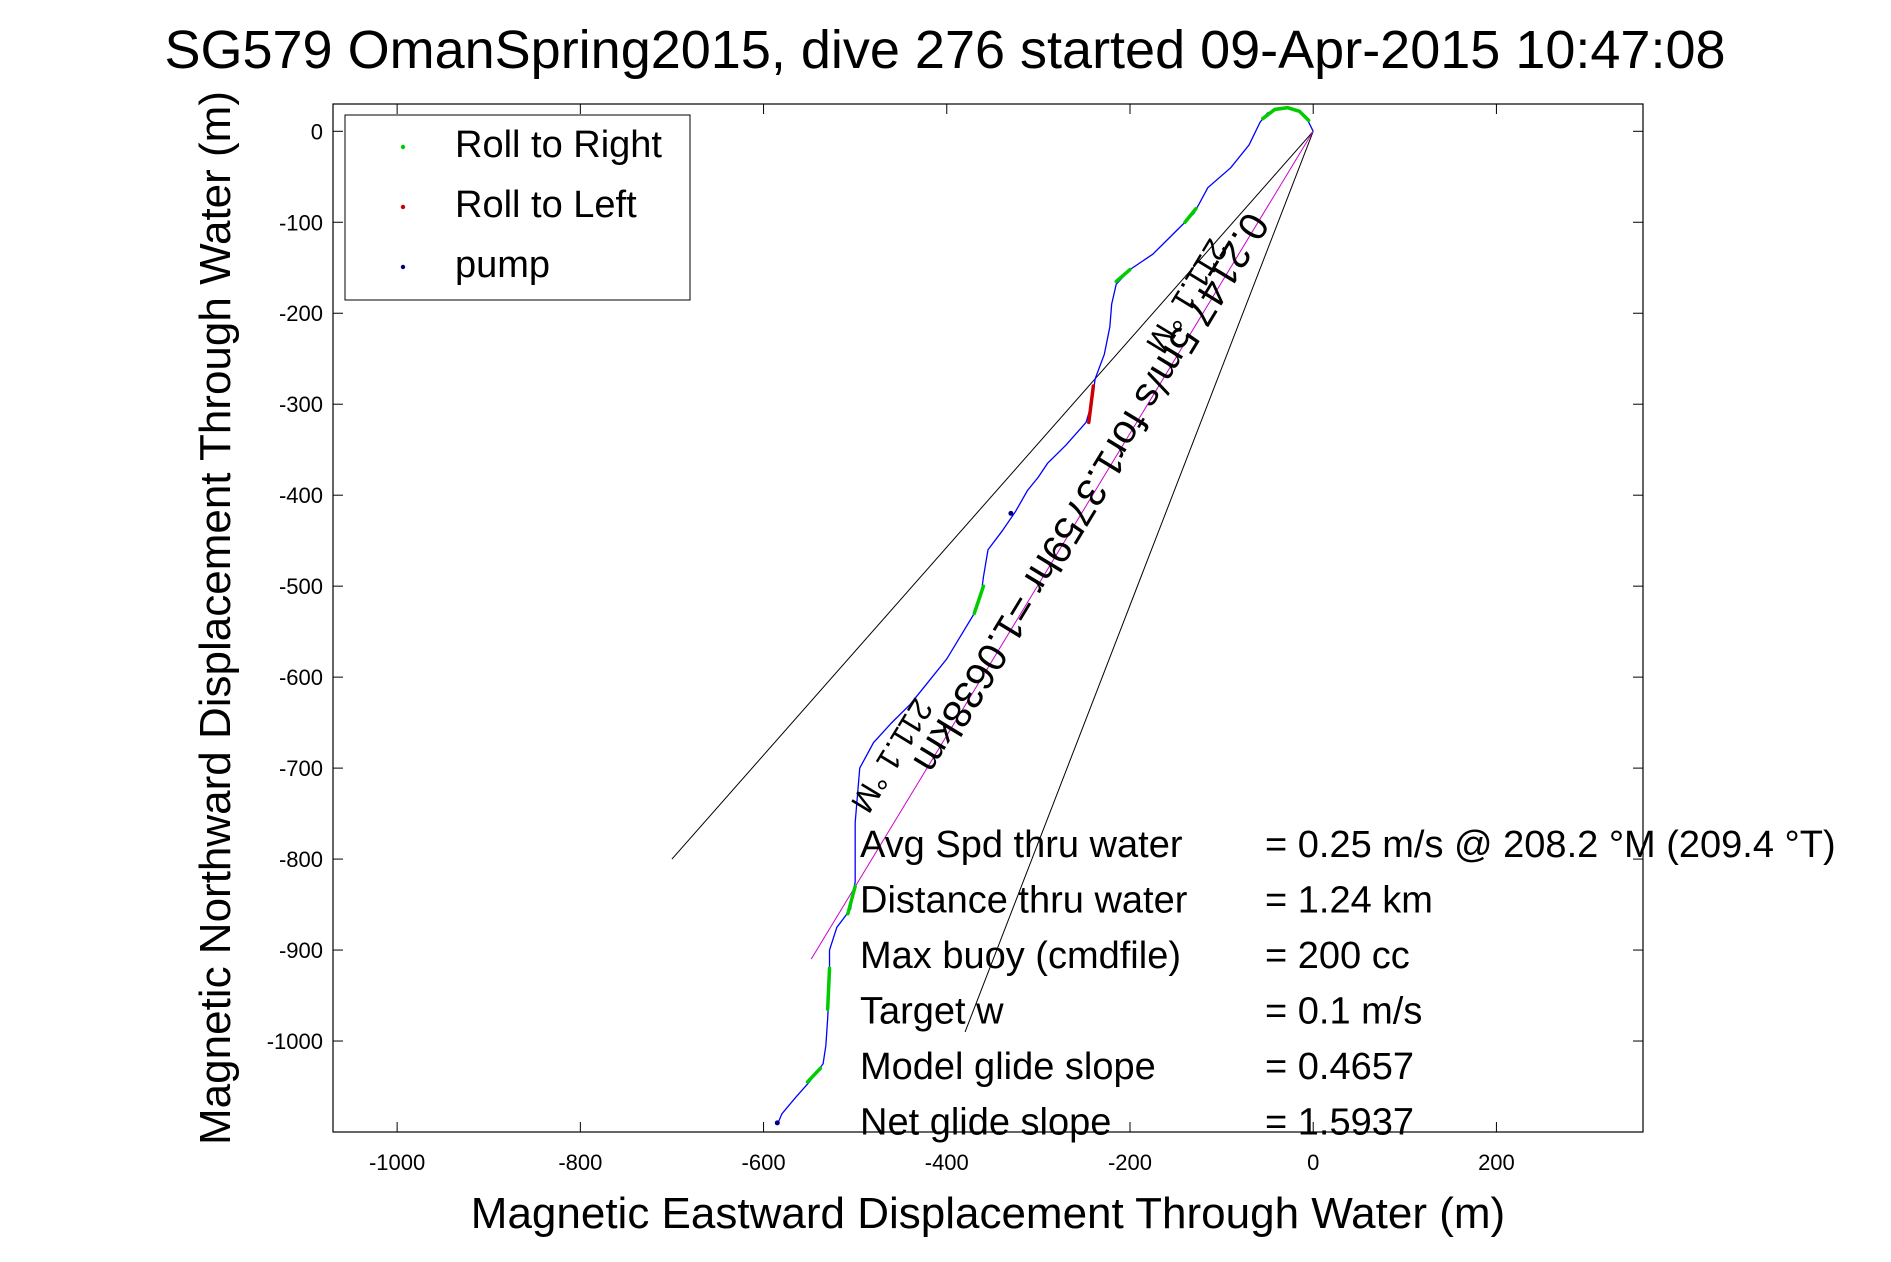 The image size is (1891, 1262). Describe the element at coordinates (301, 313) in the screenshot. I see `y-tick-label: -200` at that location.